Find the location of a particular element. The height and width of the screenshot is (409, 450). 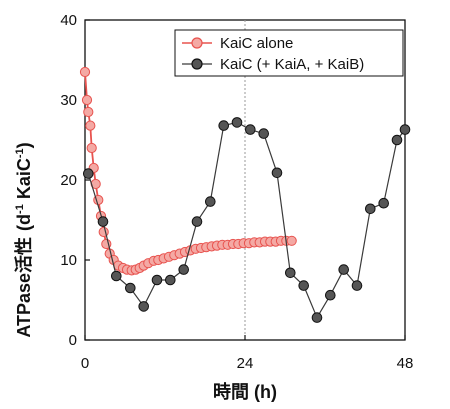

y-axis-title: ATPase活性(d-1 KaiC-1) is located at coordinates (23, 239).